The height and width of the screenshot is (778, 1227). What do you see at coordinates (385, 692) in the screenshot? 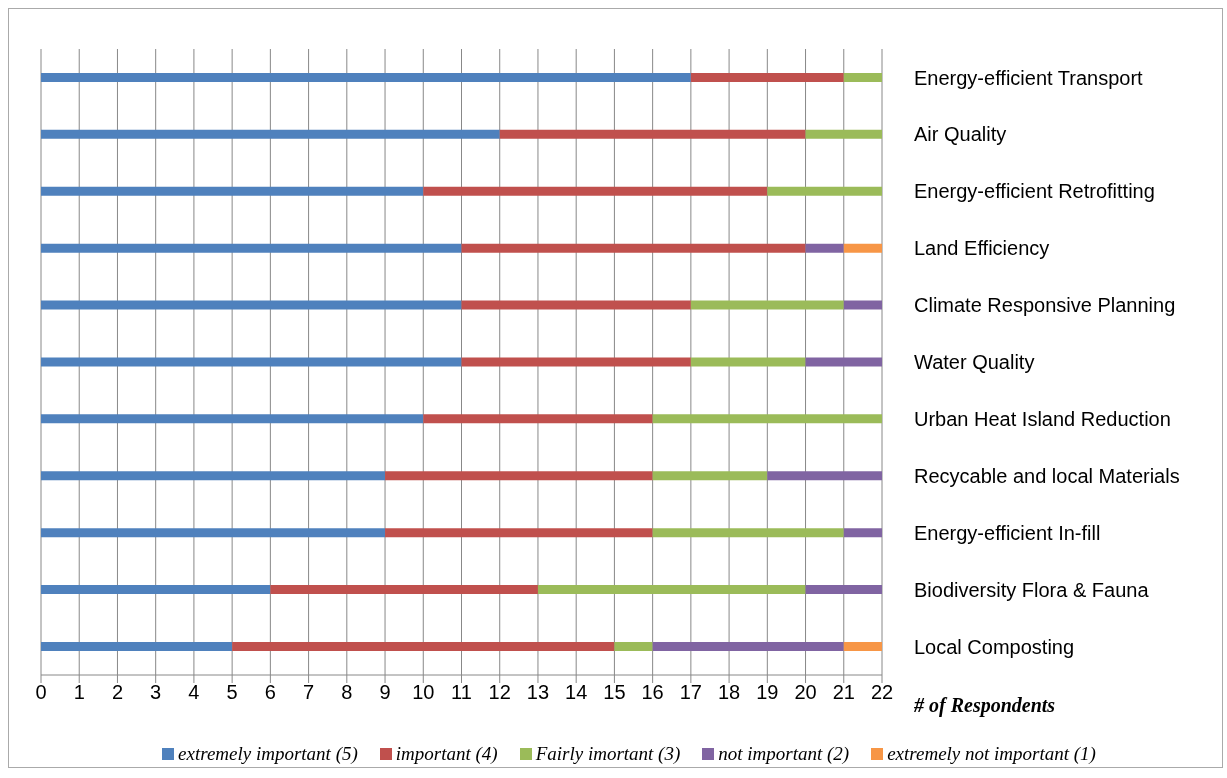
I see `x-tick-label: 9` at bounding box center [385, 692].